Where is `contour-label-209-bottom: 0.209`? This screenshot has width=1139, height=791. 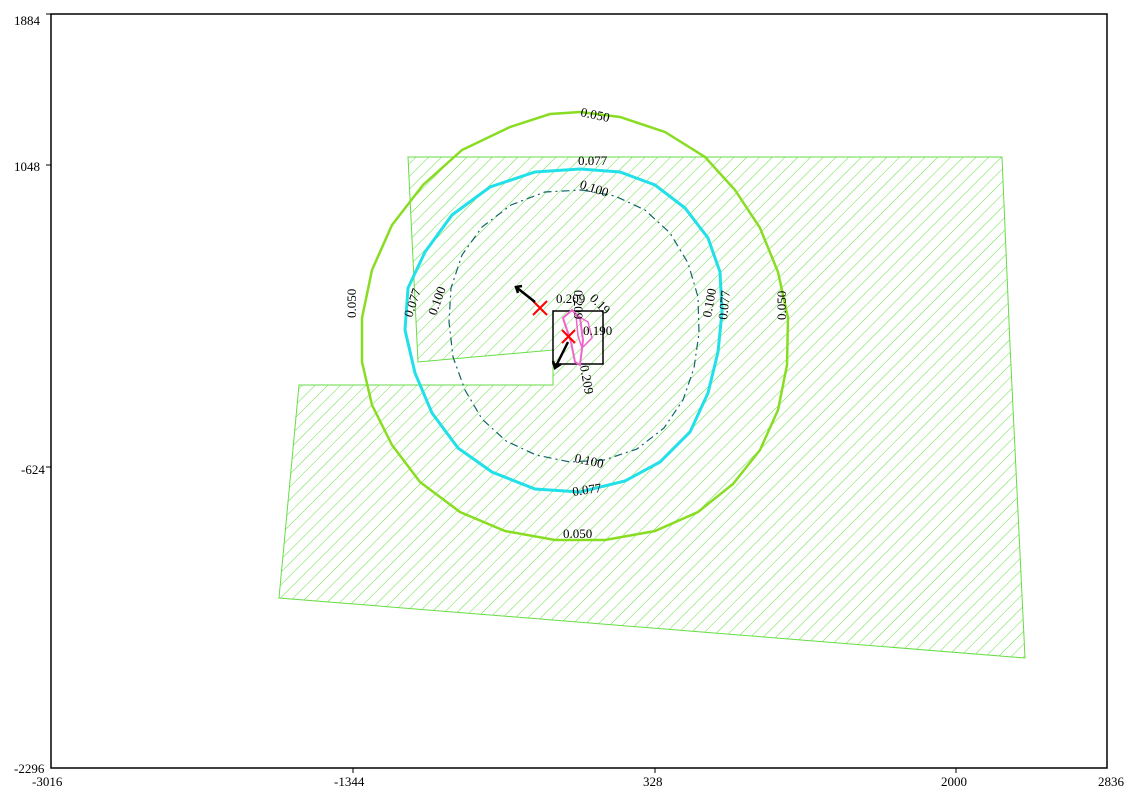 contour-label-209-bottom: 0.209 is located at coordinates (587, 379).